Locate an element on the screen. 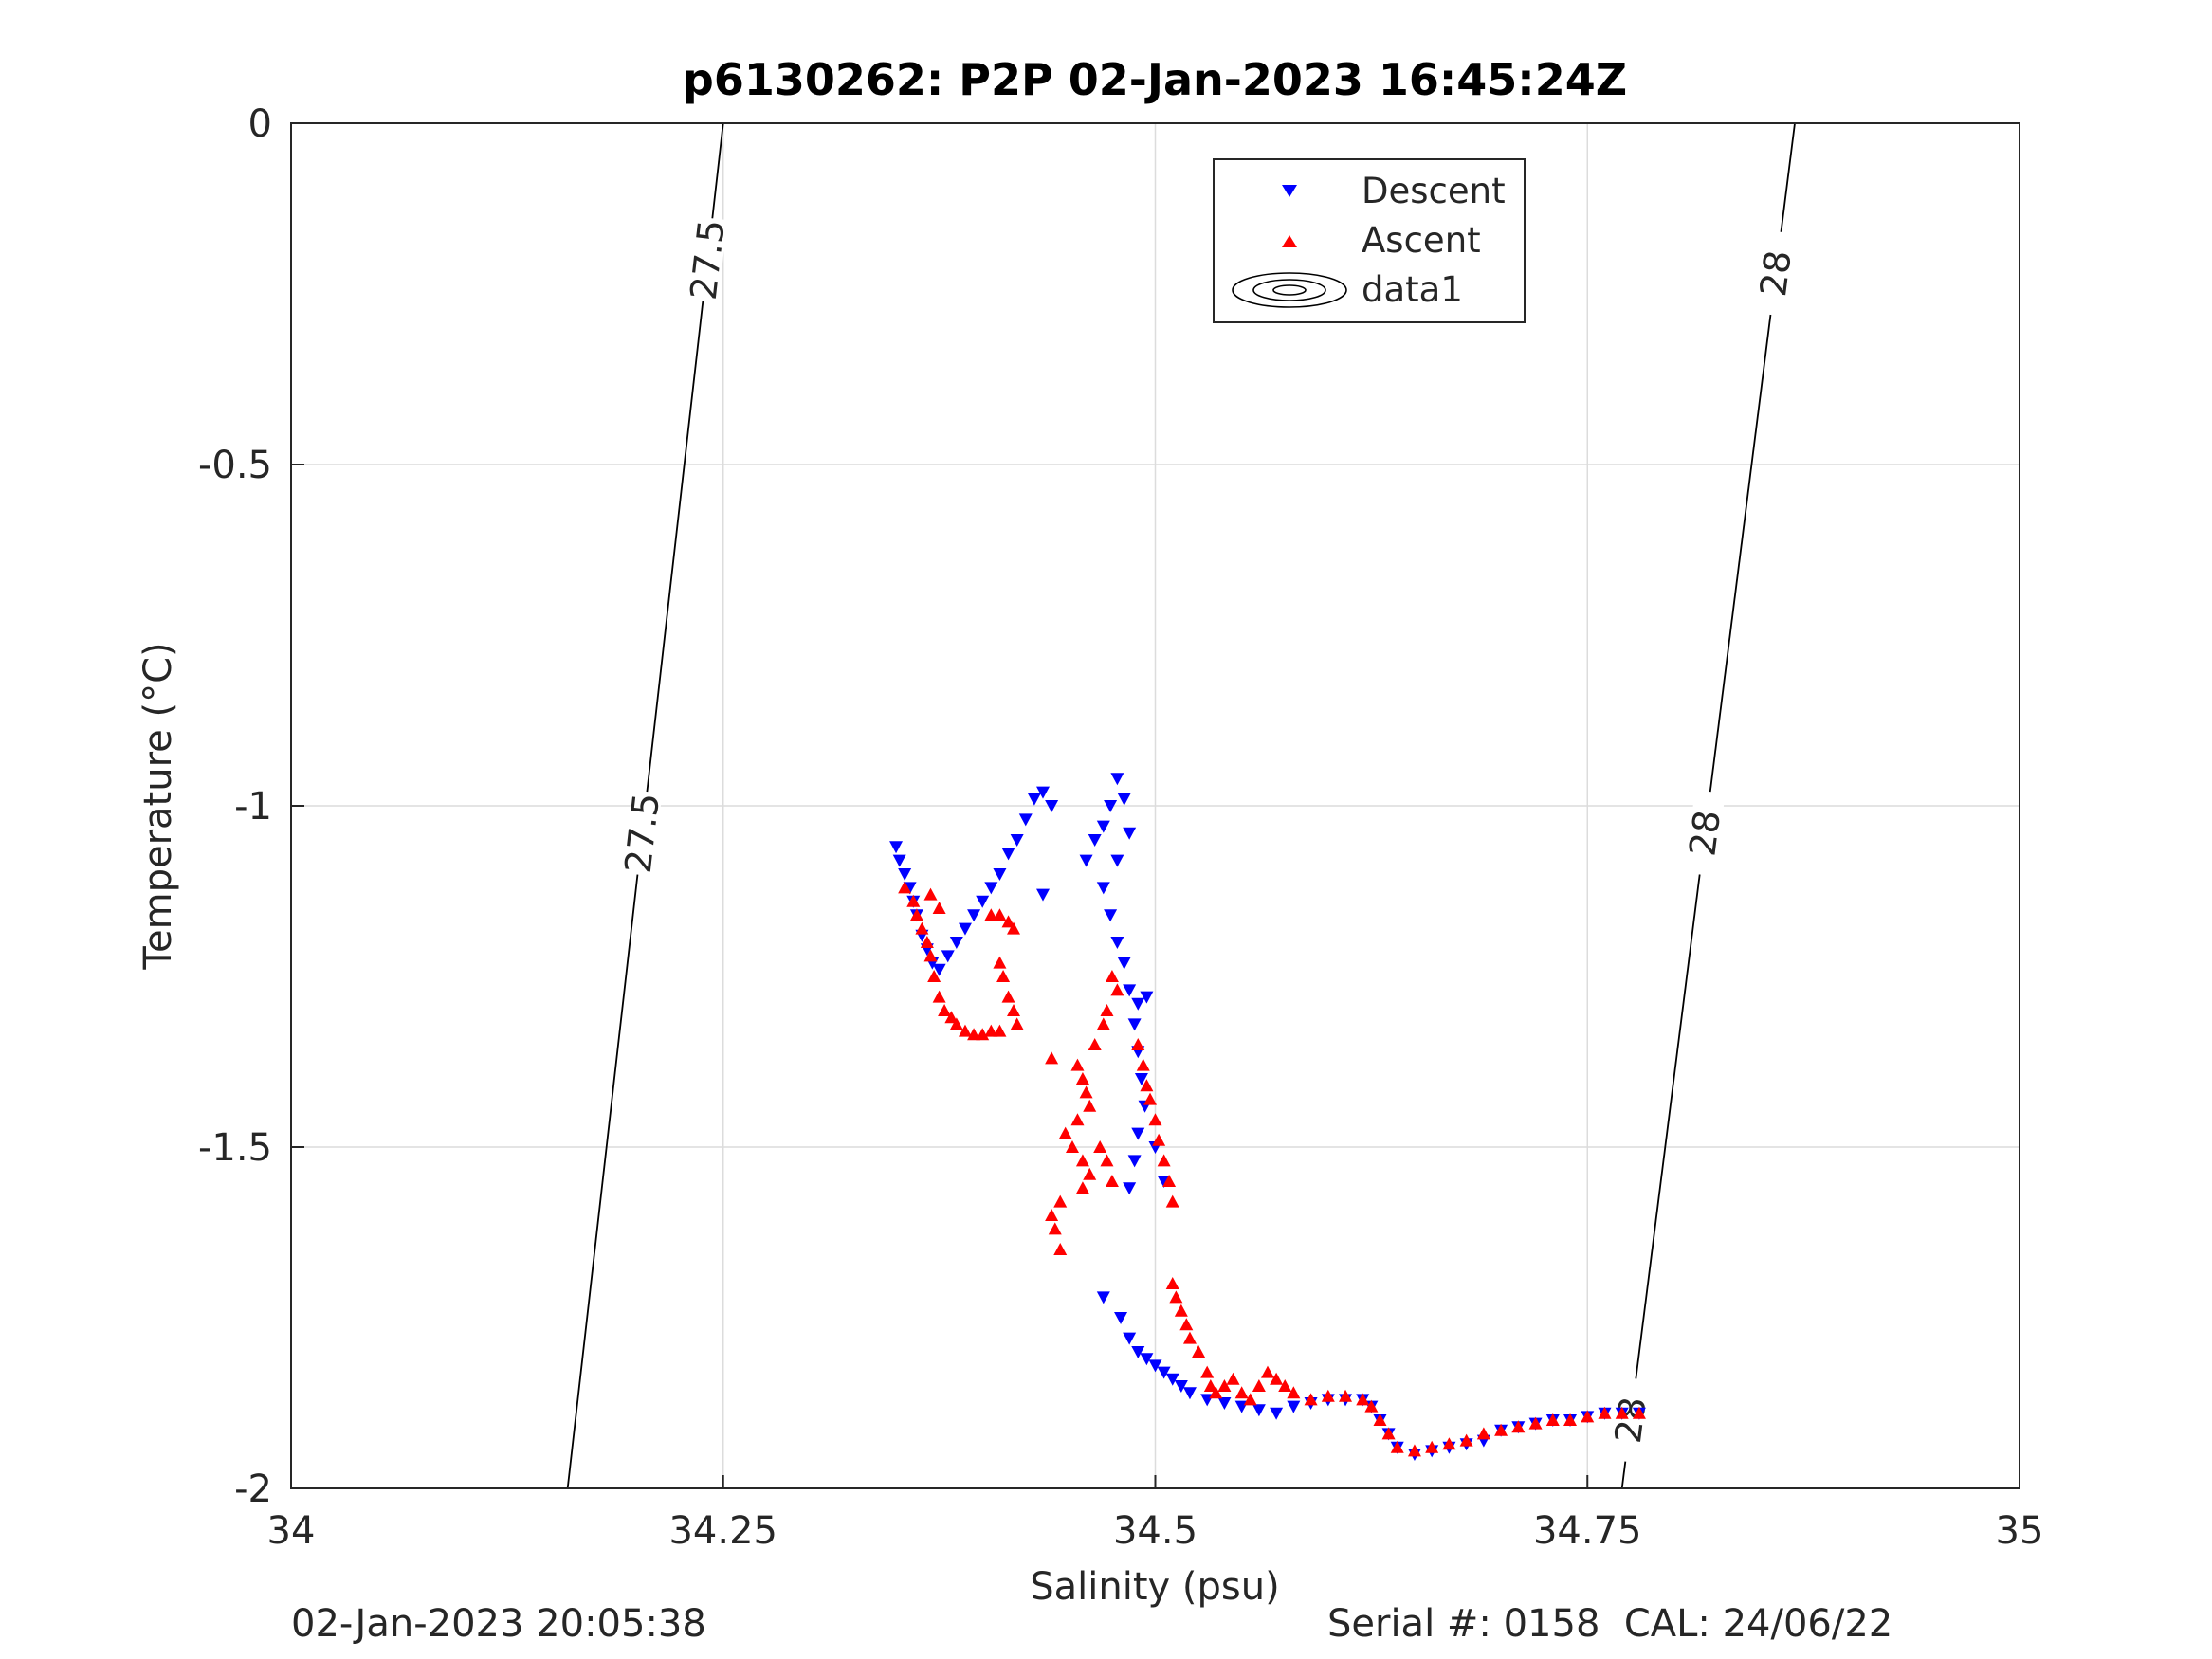 The width and height of the screenshot is (2212, 1659). data-series is located at coordinates (1267, 1117).